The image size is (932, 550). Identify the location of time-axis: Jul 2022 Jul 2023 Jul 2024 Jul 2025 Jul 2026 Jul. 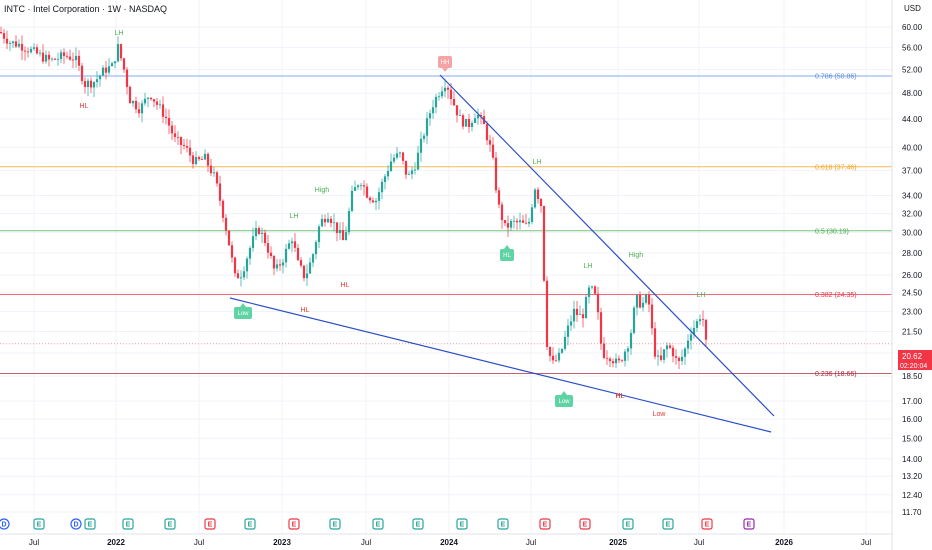
(450, 542).